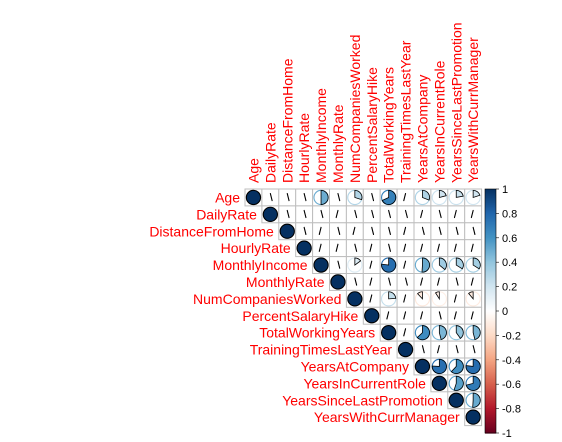  Describe the element at coordinates (502, 312) in the screenshot. I see `colorbar: 1 0.8 0.6 0.4 0.2 0 -0.2 -0.4 -0.6 -0.8 -1` at that location.